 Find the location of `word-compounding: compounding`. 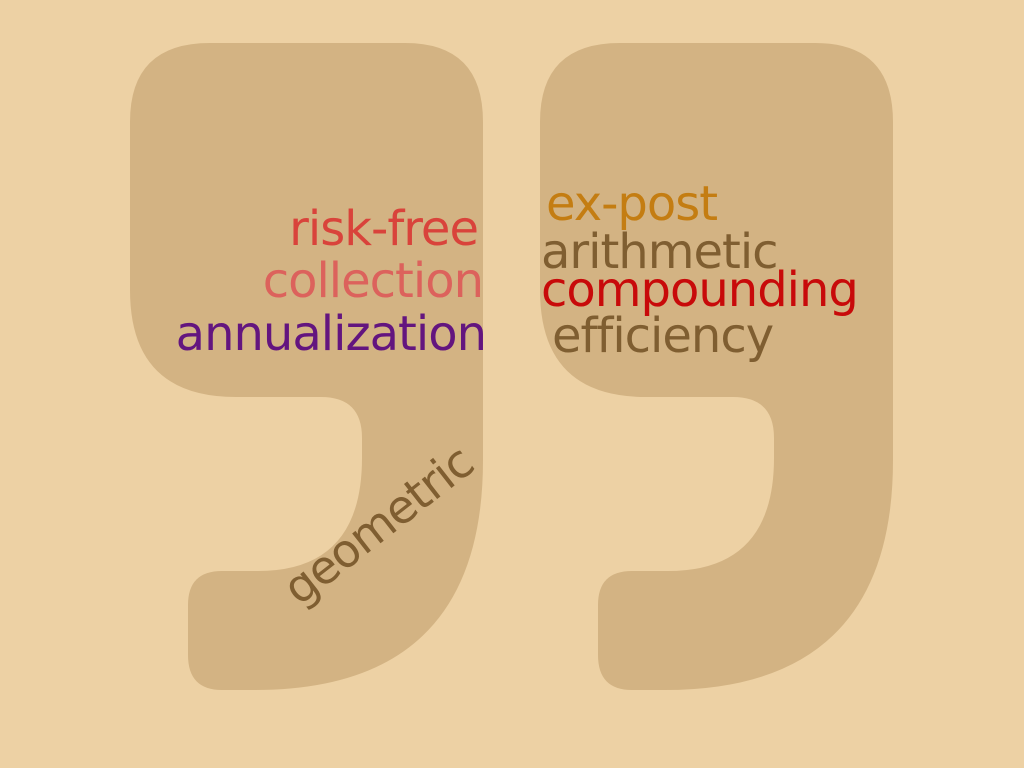

word-compounding: compounding is located at coordinates (700, 290).